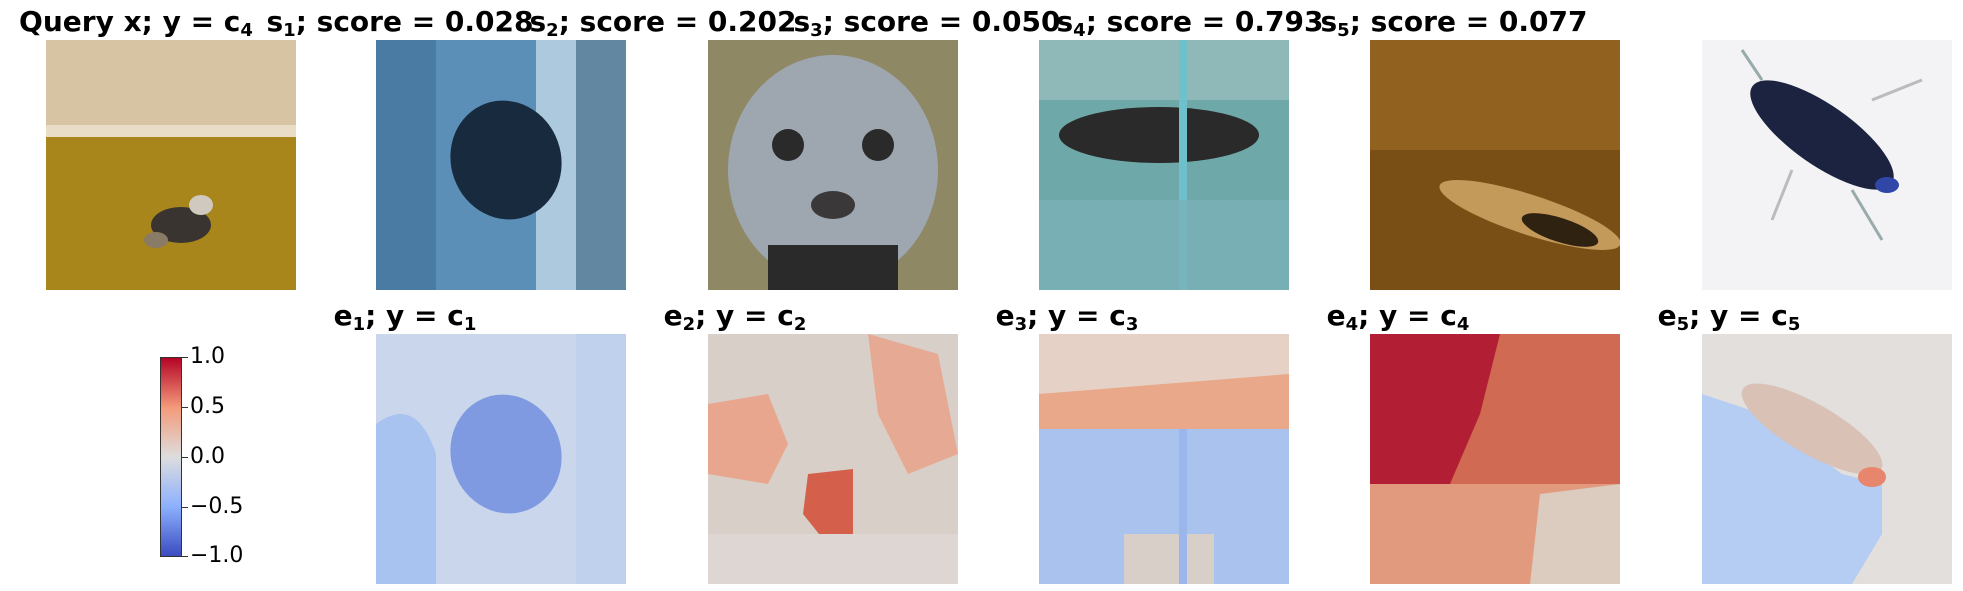  What do you see at coordinates (1164, 459) in the screenshot?
I see `explanation-3-heatmap` at bounding box center [1164, 459].